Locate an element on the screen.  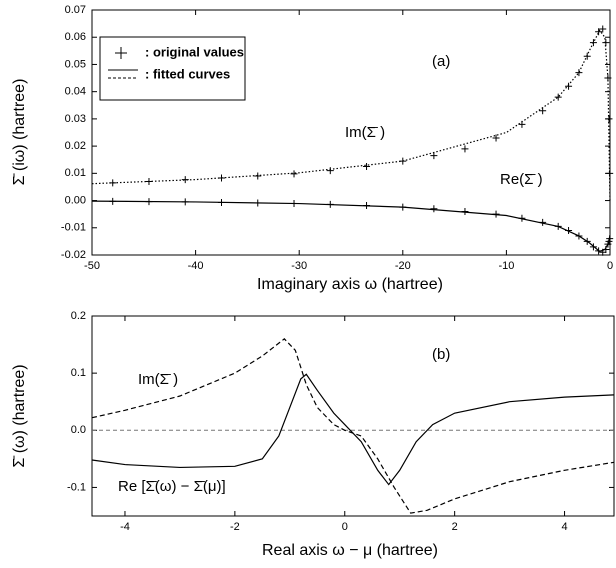
y-axis-title: Σ̄ (iω) (hartree) is located at coordinates (19, 132).